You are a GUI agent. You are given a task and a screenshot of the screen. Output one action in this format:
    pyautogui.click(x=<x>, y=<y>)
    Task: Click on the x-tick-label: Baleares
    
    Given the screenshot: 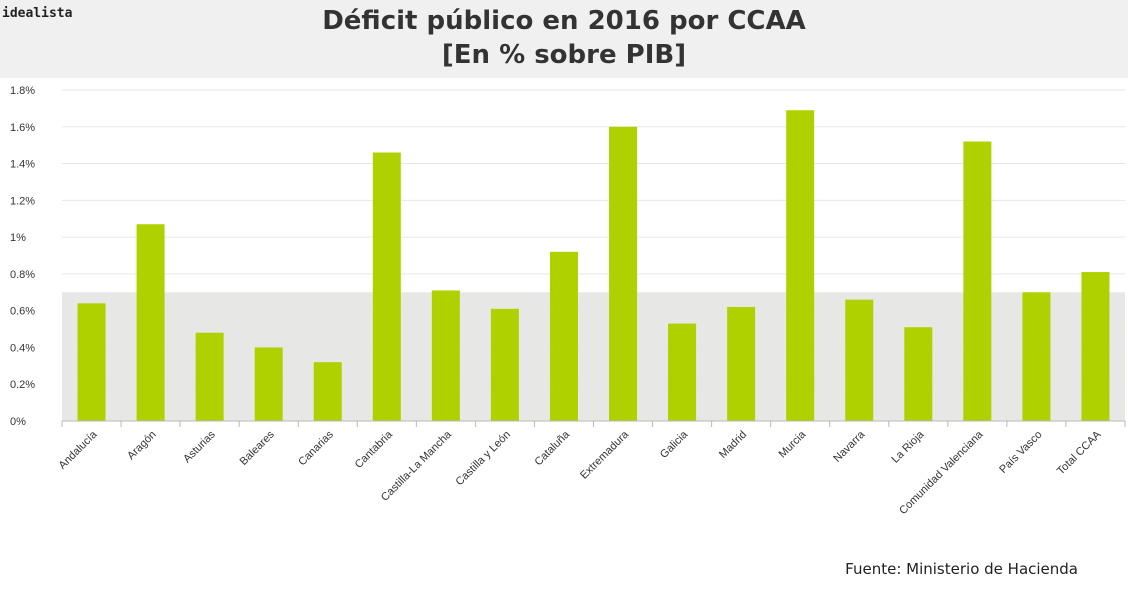 What is the action you would take?
    pyautogui.click(x=258, y=448)
    